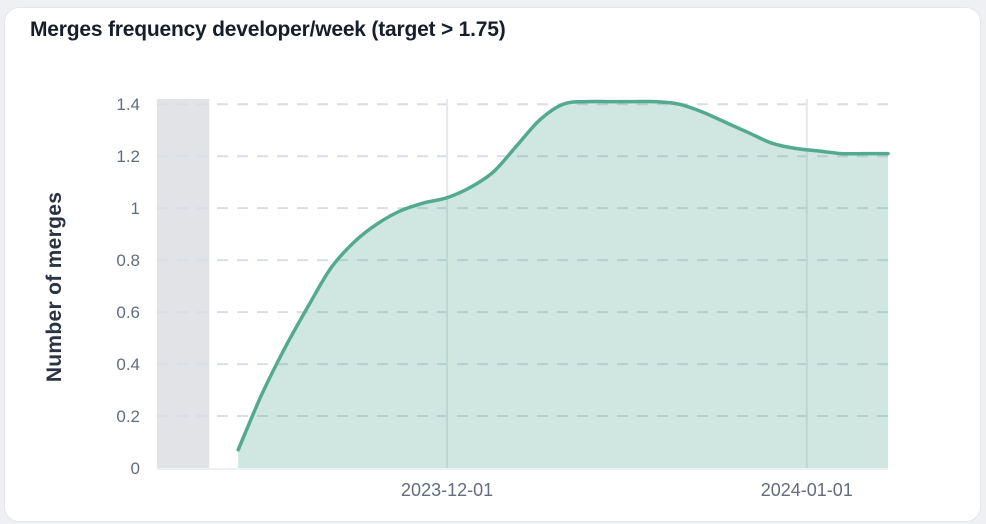 The height and width of the screenshot is (524, 986). I want to click on y-tick-label: 0.4, so click(128, 364).